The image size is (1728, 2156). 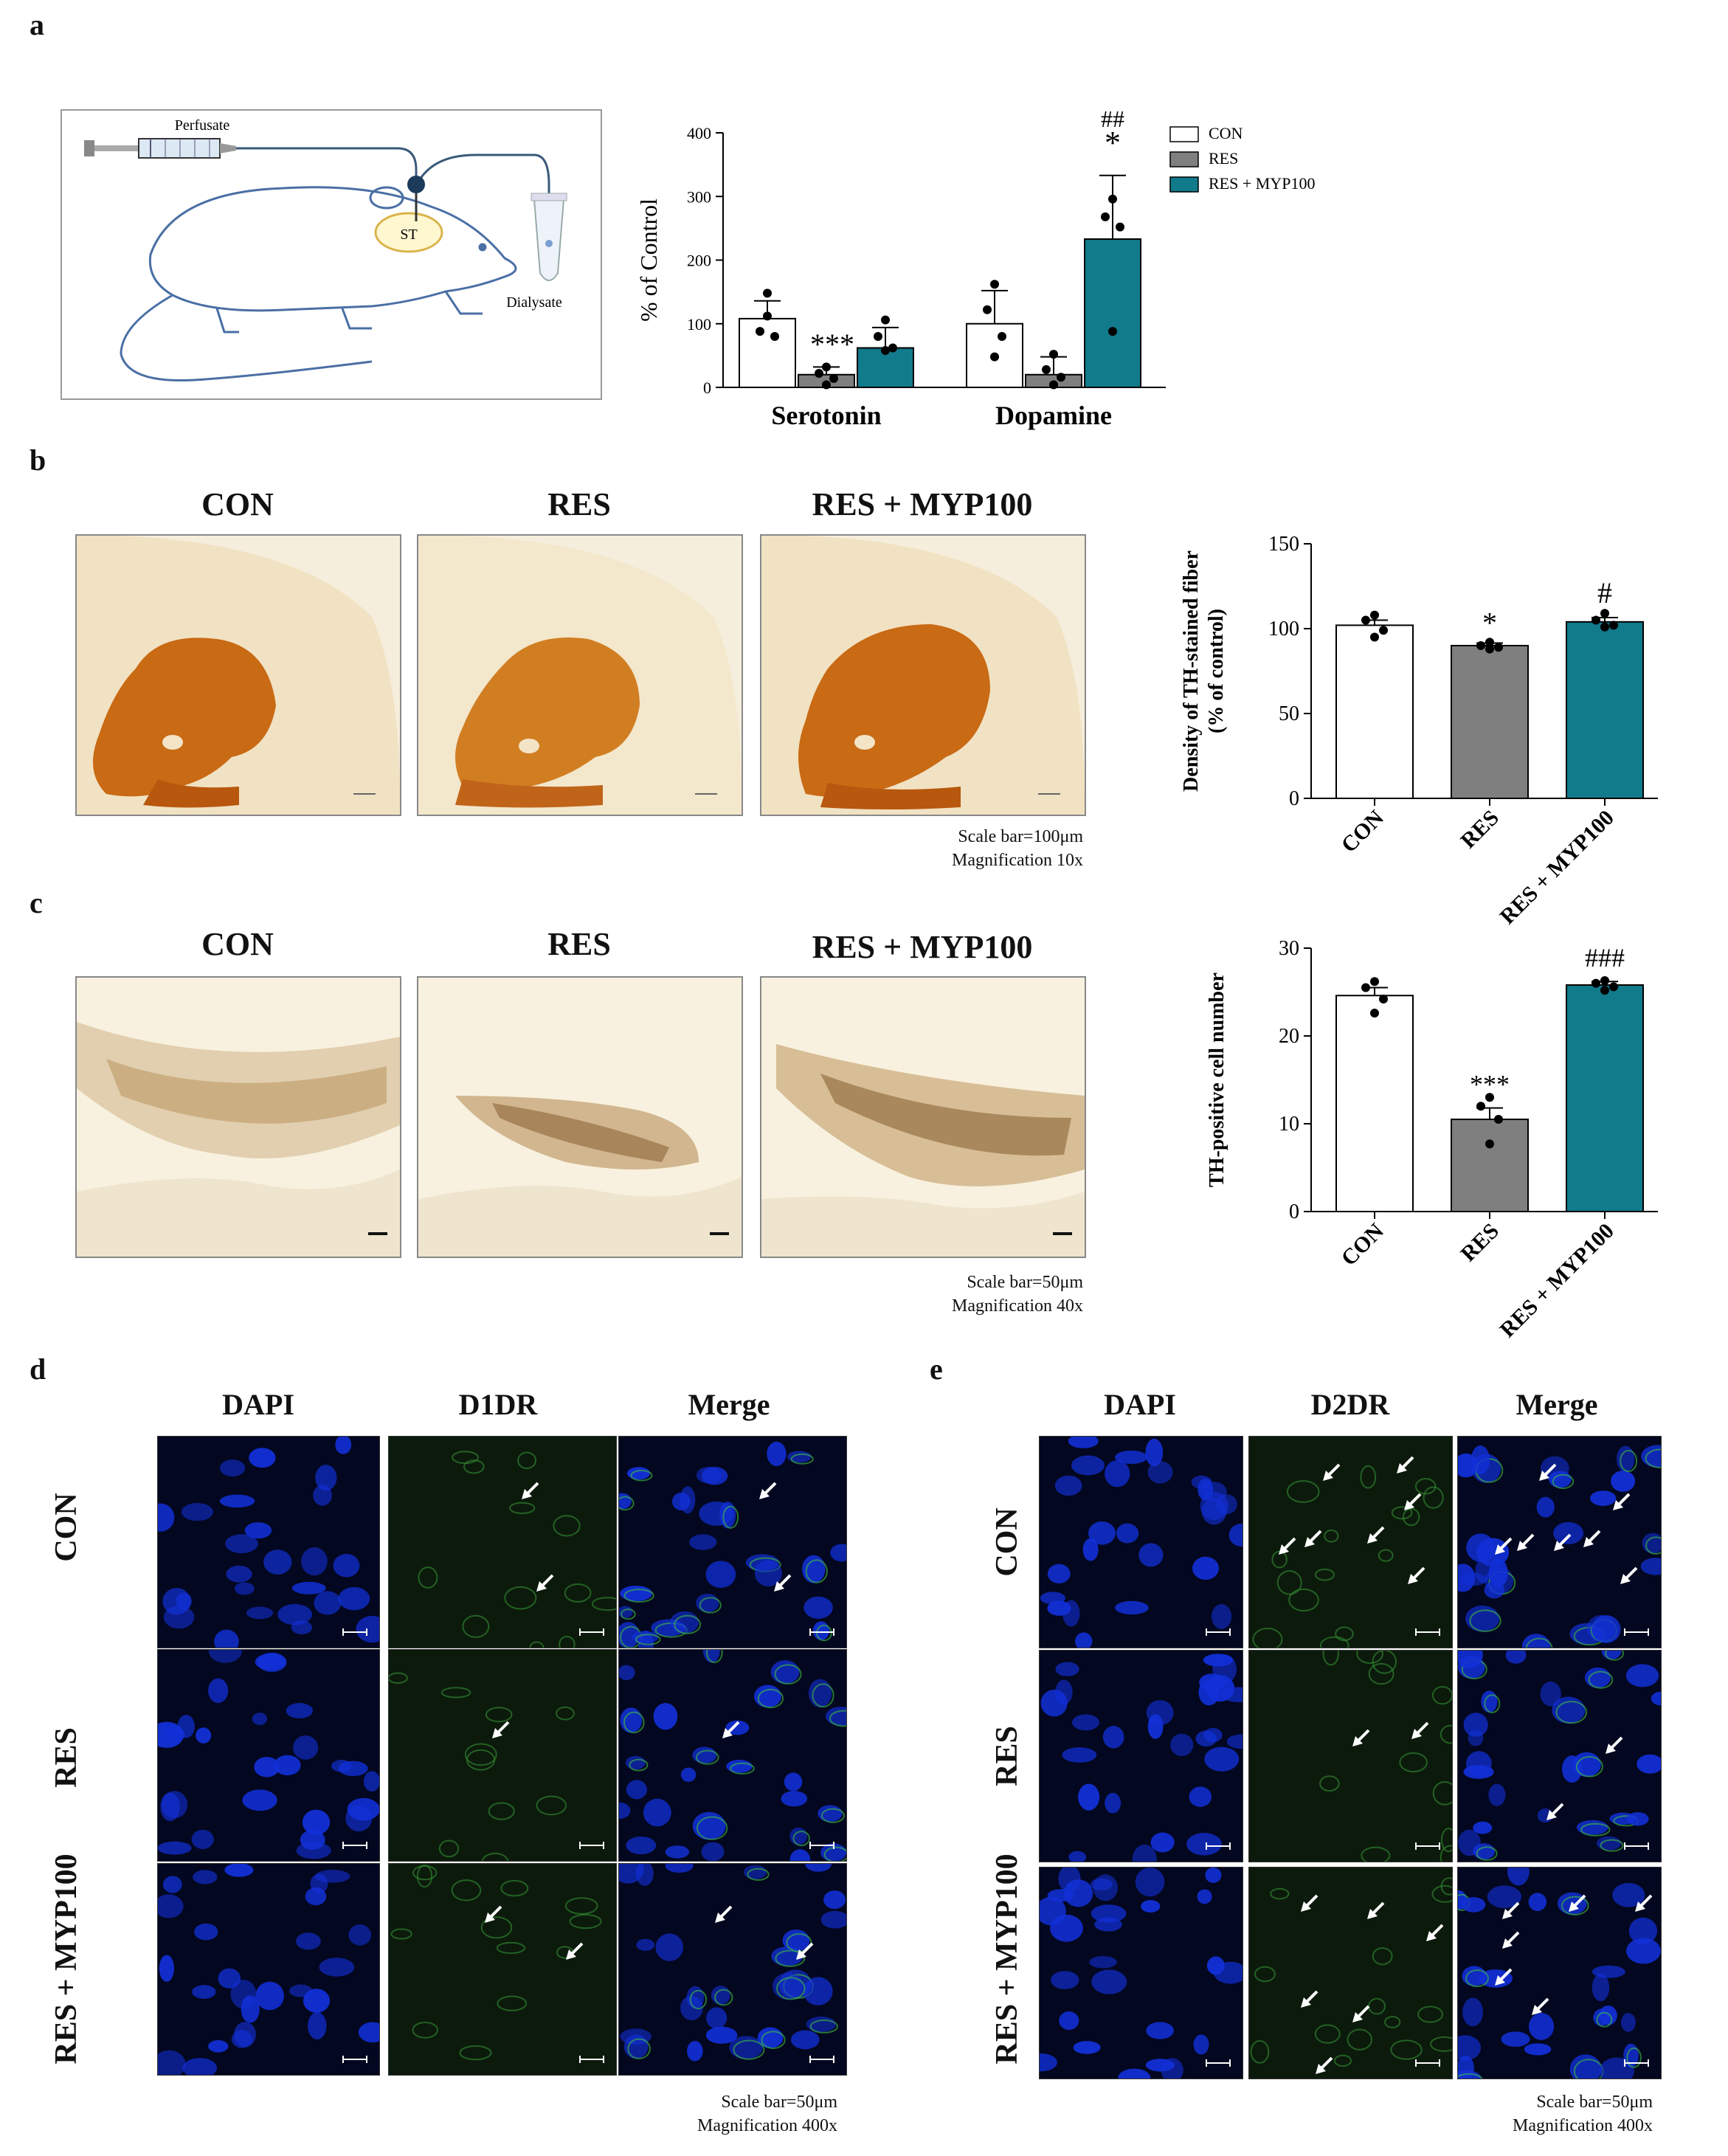 What do you see at coordinates (1112, 313) in the screenshot?
I see `bar-resmyp100` at bounding box center [1112, 313].